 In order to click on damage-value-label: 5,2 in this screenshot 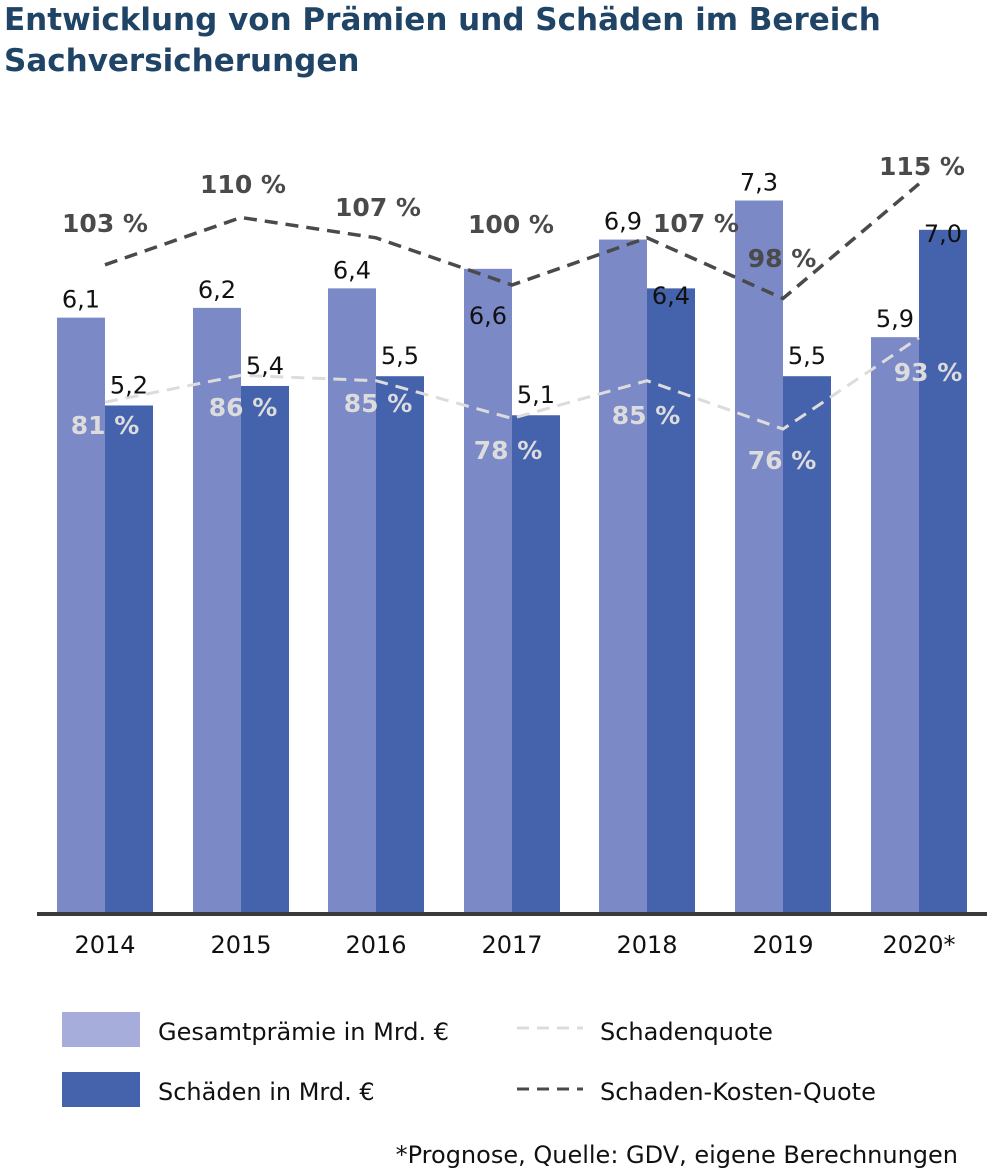, I will do `click(129, 385)`.